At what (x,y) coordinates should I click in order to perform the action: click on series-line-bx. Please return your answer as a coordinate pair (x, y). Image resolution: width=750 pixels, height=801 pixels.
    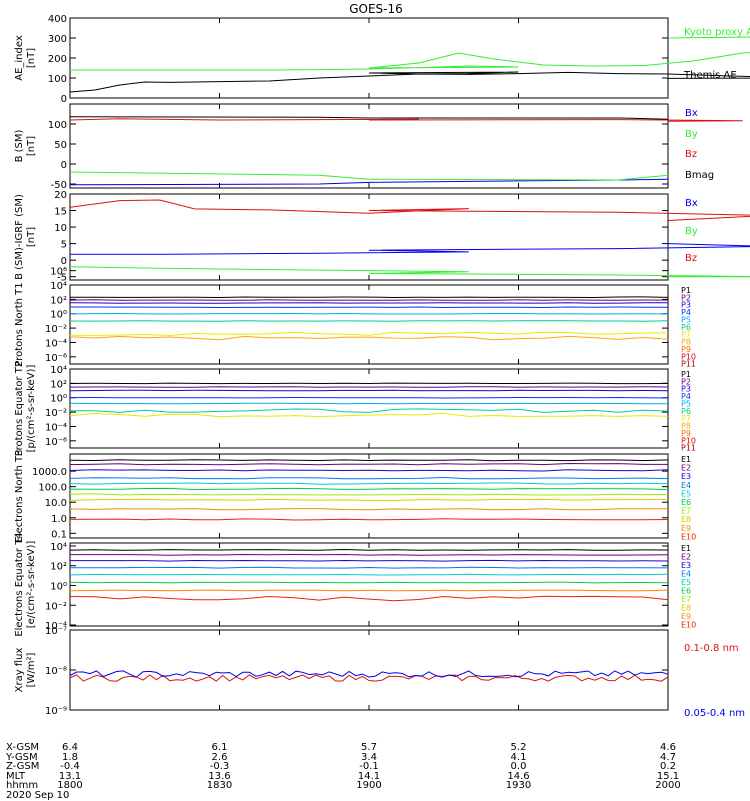
    Looking at the image, I should click on (369, 182).